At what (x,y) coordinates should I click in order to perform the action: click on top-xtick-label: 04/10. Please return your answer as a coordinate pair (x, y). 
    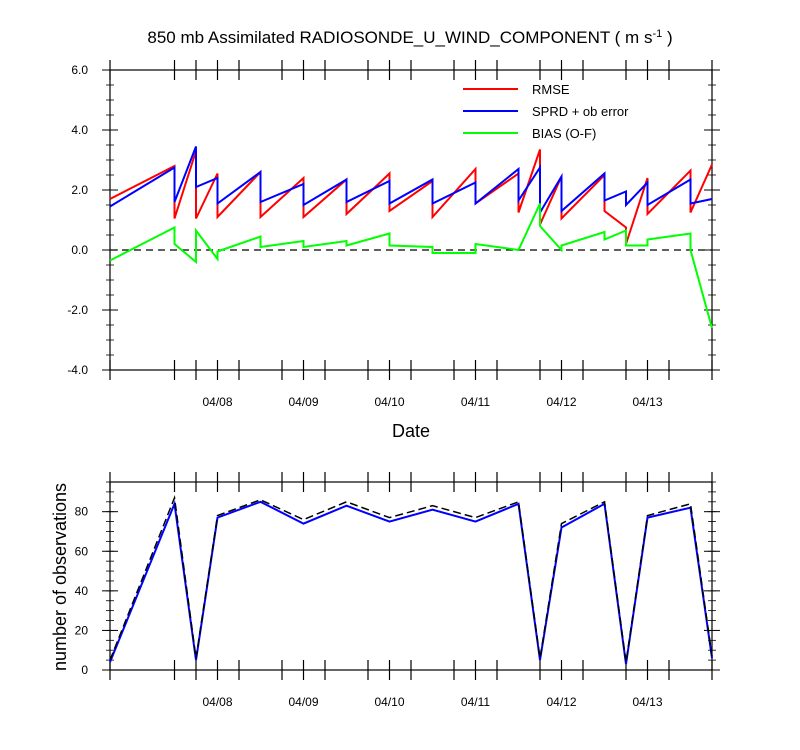
    Looking at the image, I should click on (389, 402).